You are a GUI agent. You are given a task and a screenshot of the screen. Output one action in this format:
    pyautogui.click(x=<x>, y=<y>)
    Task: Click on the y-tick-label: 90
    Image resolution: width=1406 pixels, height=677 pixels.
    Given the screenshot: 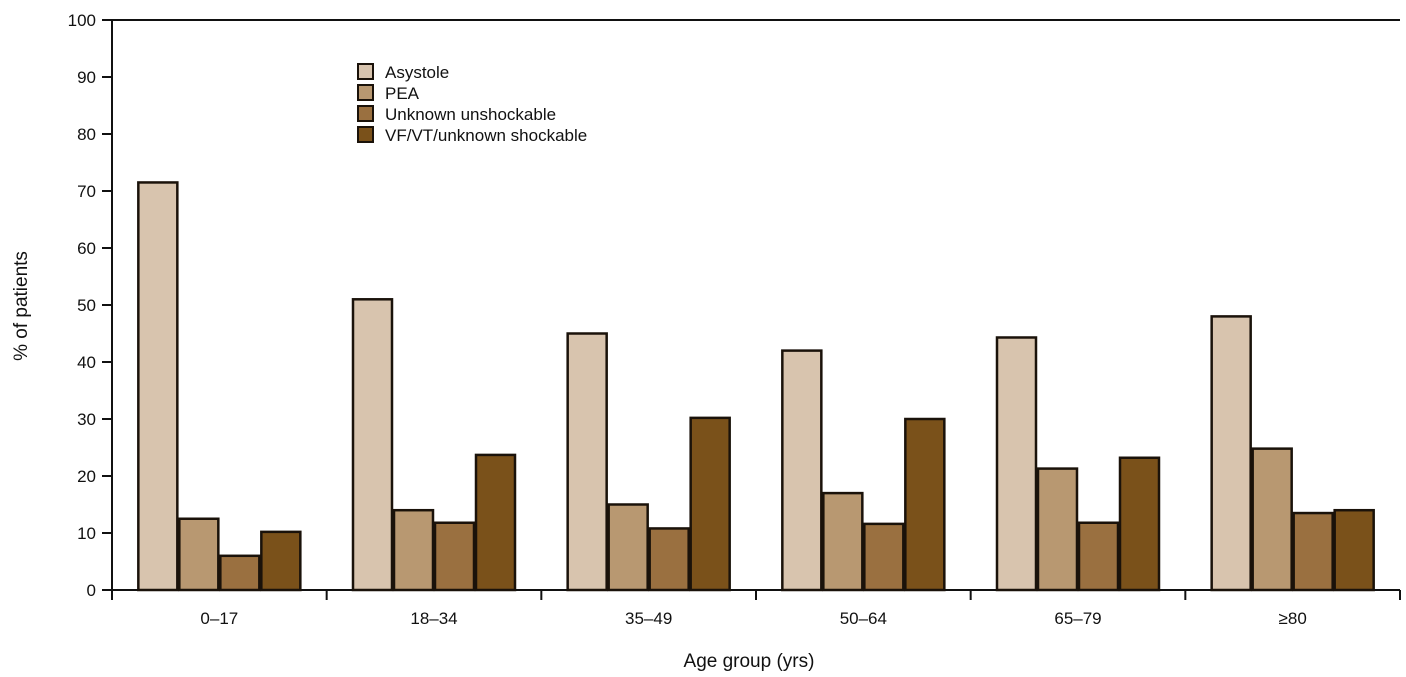 What is the action you would take?
    pyautogui.click(x=86, y=77)
    